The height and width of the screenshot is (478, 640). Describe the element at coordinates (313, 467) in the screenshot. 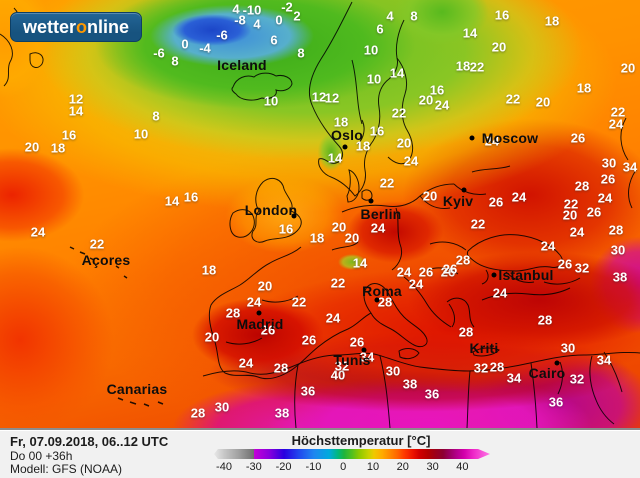

I see `legend-tick--10: -10` at that location.